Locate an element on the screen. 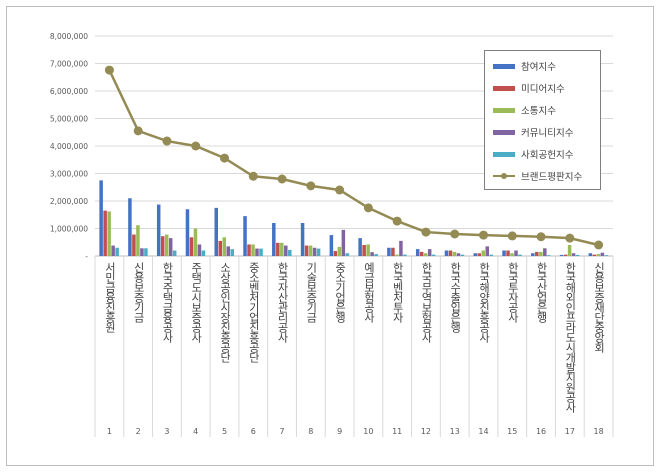 This screenshot has width=660, height=472. legend-label: 사회공헌지수 is located at coordinates (547, 155).